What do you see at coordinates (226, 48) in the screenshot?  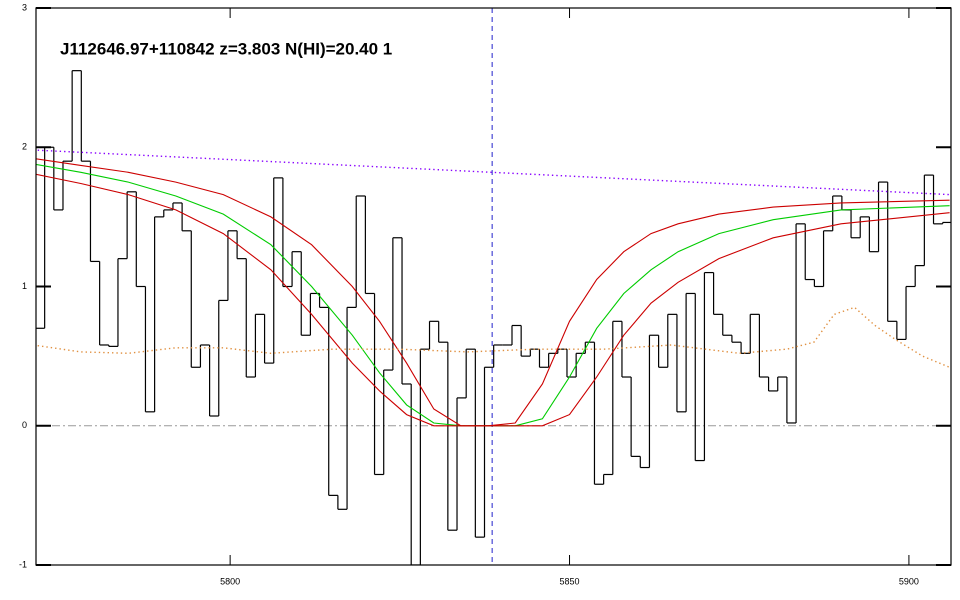 I see `chart-title: J112646.97+110842 z=3.803 N(HI)=20.40 1` at bounding box center [226, 48].